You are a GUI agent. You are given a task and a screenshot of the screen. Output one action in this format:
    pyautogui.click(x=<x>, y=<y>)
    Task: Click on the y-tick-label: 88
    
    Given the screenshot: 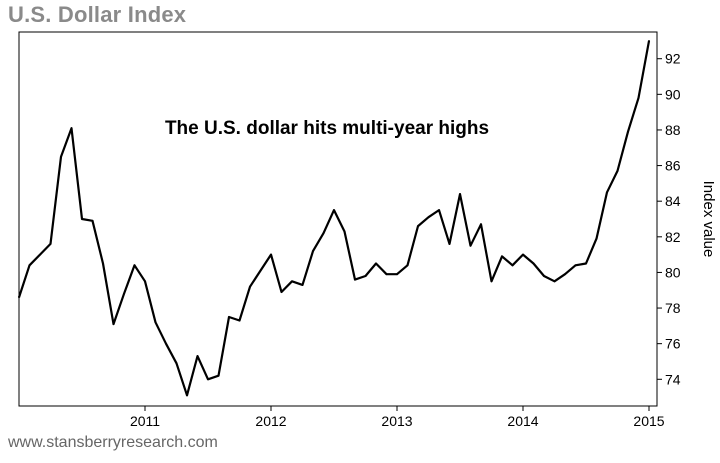 What is the action you would take?
    pyautogui.click(x=673, y=130)
    